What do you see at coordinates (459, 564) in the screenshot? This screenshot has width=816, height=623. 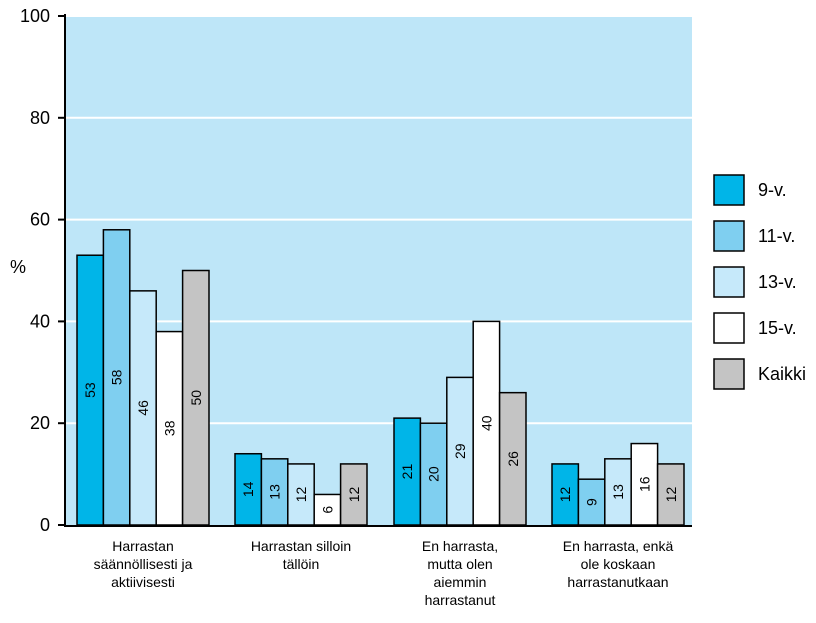 I see `category-label: mutta olen` at bounding box center [459, 564].